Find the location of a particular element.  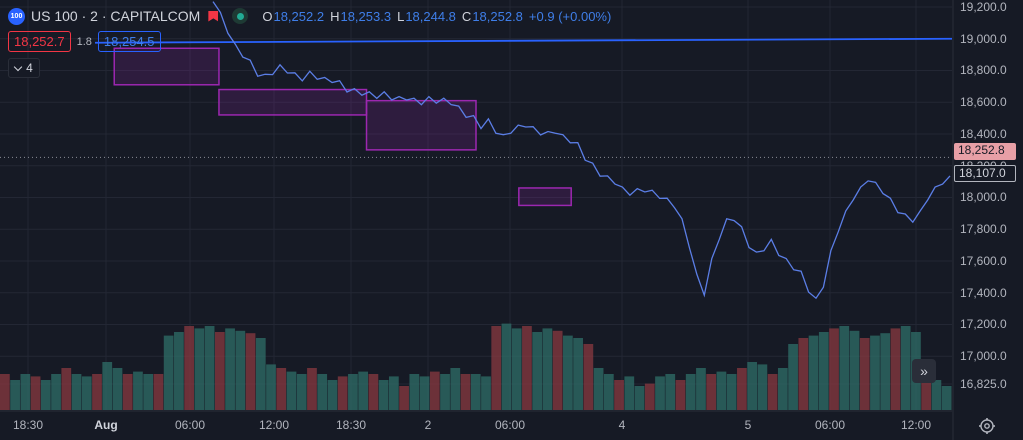

price-tick-label: 18,000.0 is located at coordinates (983, 197).